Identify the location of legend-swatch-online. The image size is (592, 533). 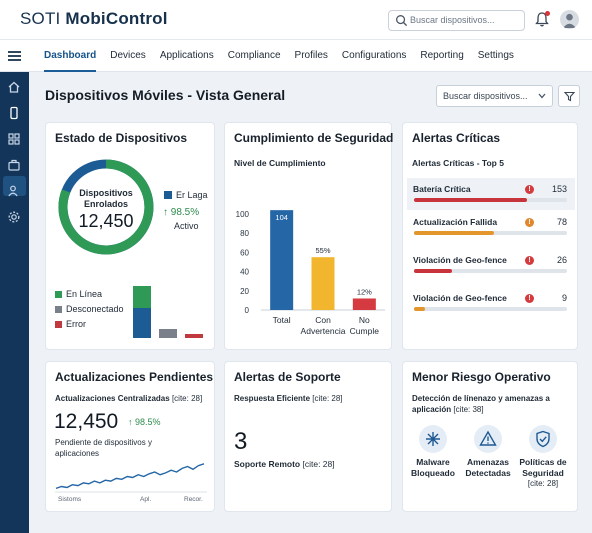
(58, 294).